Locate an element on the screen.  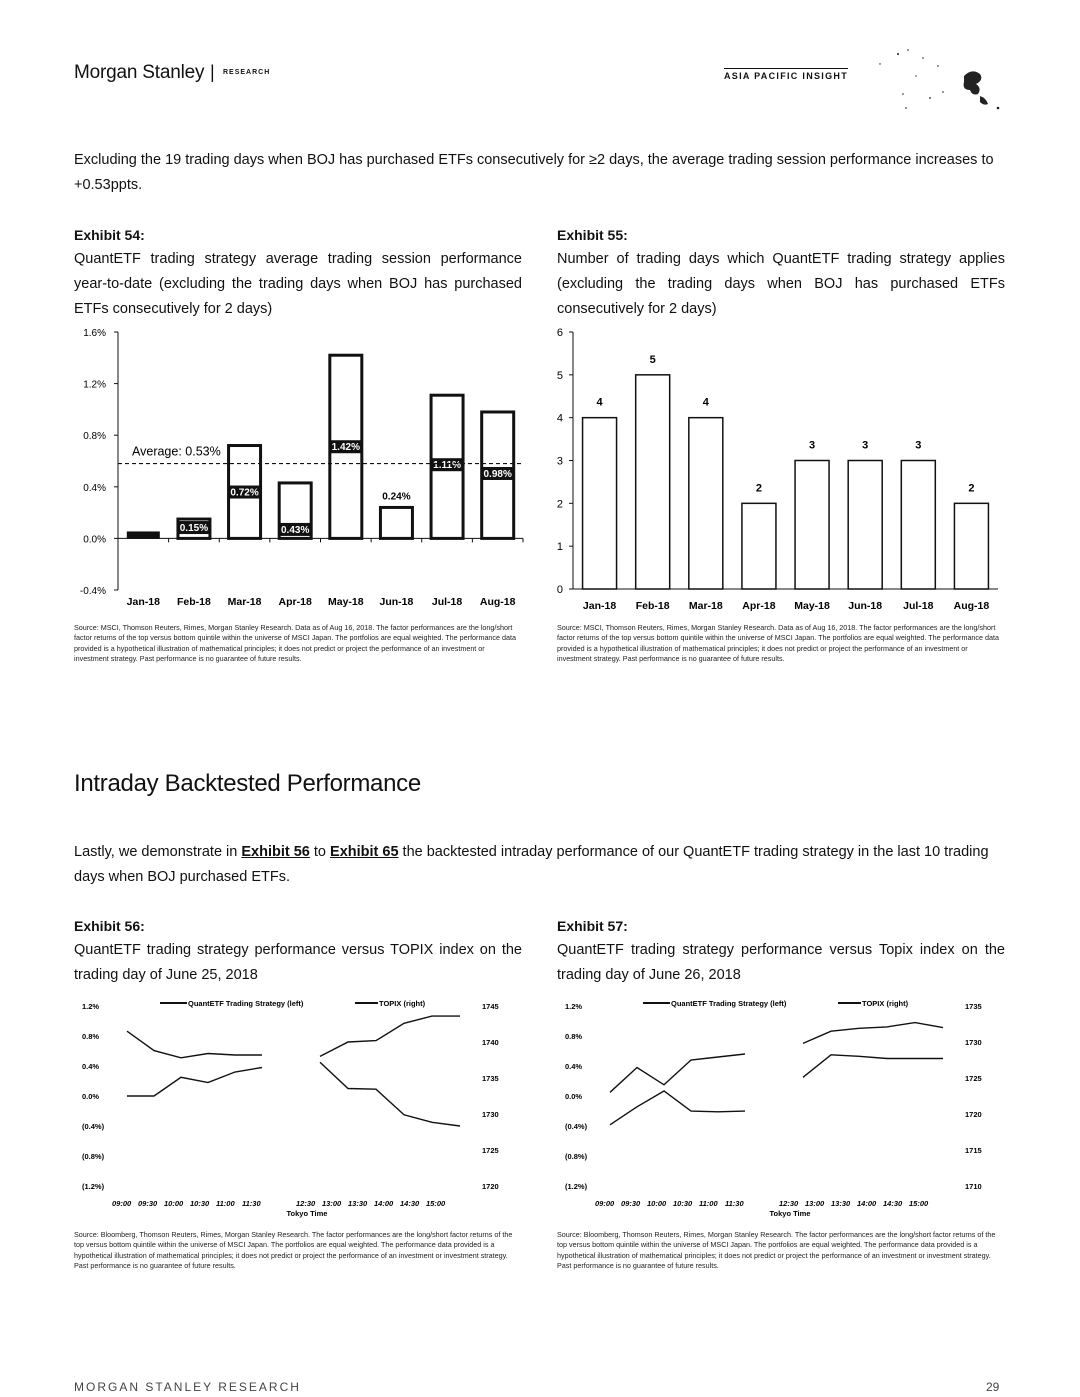
data-label: 4 is located at coordinates (600, 403).